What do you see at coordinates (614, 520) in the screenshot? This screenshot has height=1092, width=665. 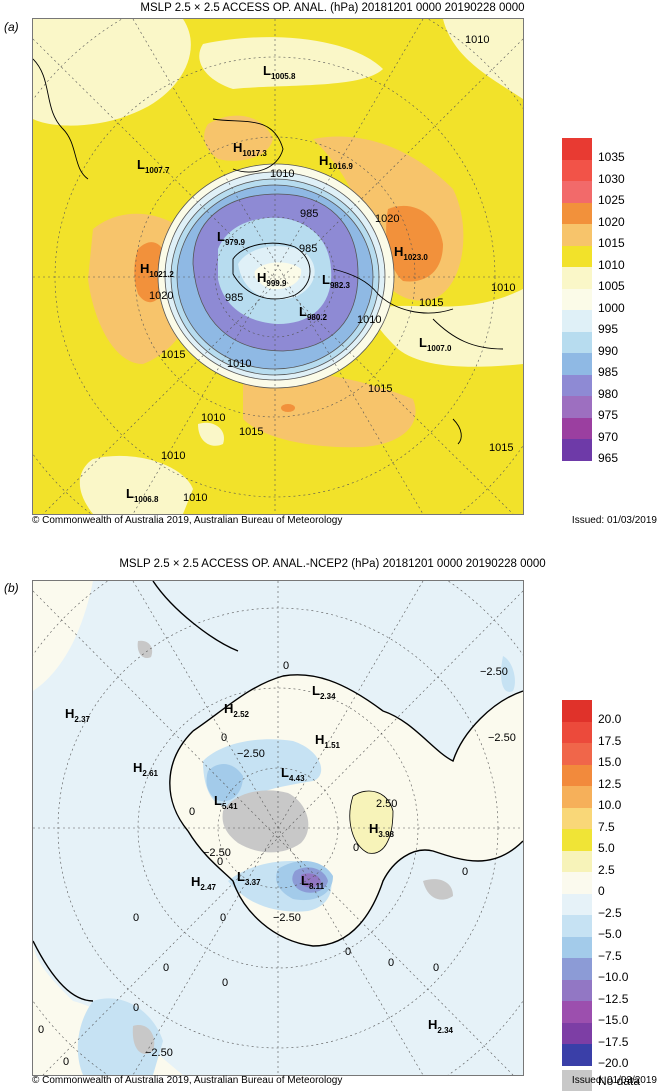 I see `panel-a-issued: Issued: 01/03/2019` at bounding box center [614, 520].